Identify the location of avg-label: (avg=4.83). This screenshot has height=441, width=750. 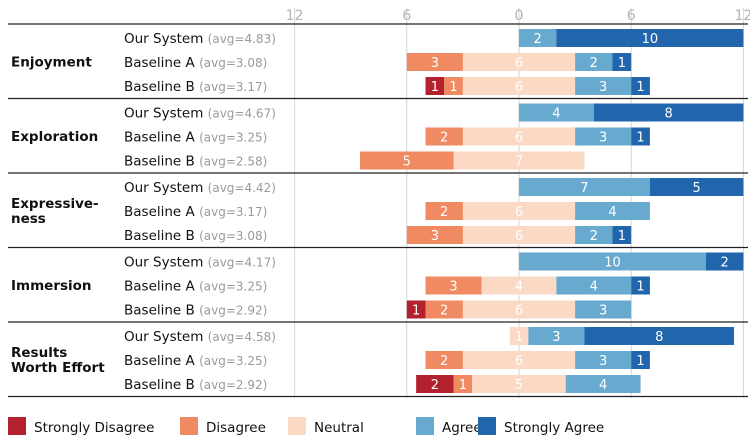
(242, 39).